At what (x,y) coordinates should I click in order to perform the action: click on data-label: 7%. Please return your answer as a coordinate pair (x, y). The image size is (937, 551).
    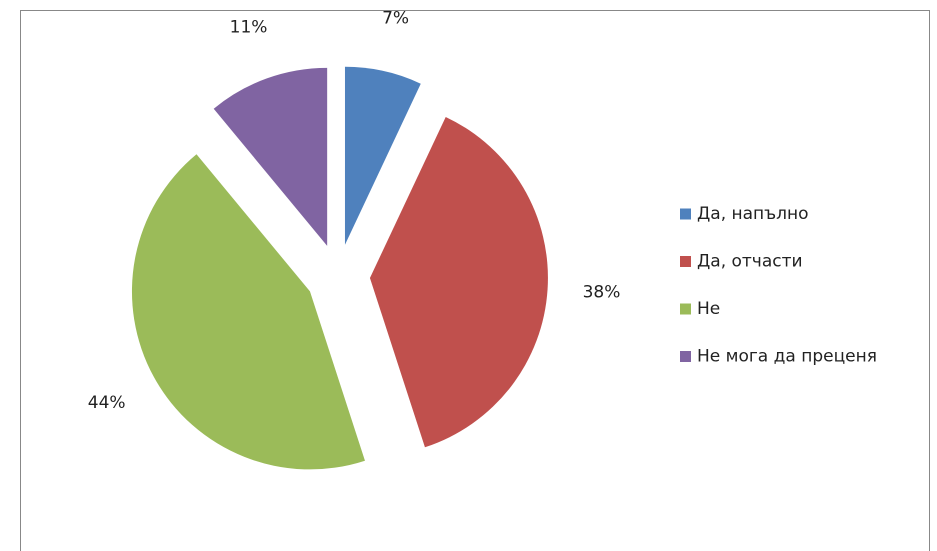
    Looking at the image, I should click on (395, 18).